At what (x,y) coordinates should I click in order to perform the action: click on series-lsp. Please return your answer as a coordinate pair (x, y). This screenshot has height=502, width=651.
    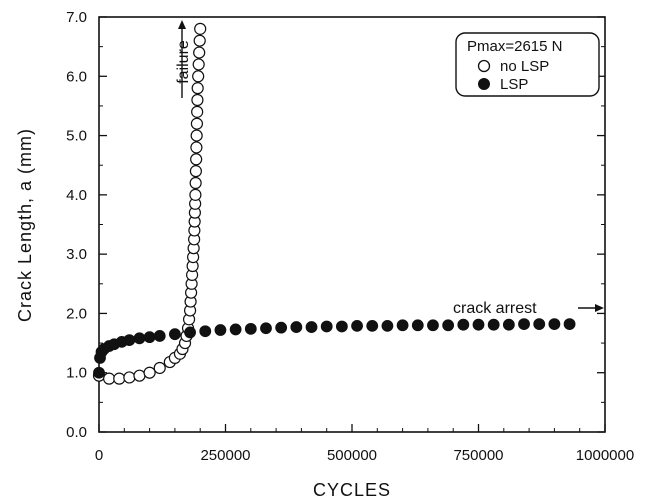
    Looking at the image, I should click on (334, 348).